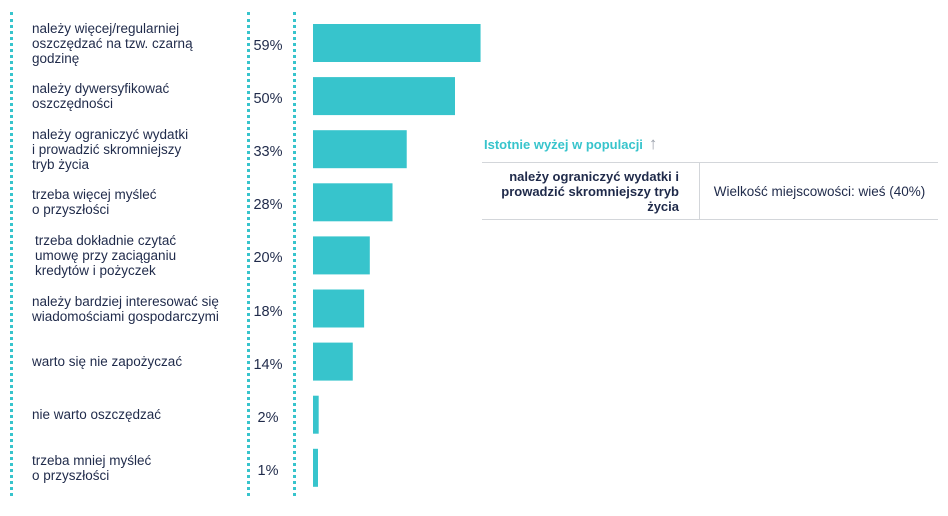 Image resolution: width=948 pixels, height=516 pixels. I want to click on category-label: trzeba mniej myśleć o przyszłości, so click(92, 467).